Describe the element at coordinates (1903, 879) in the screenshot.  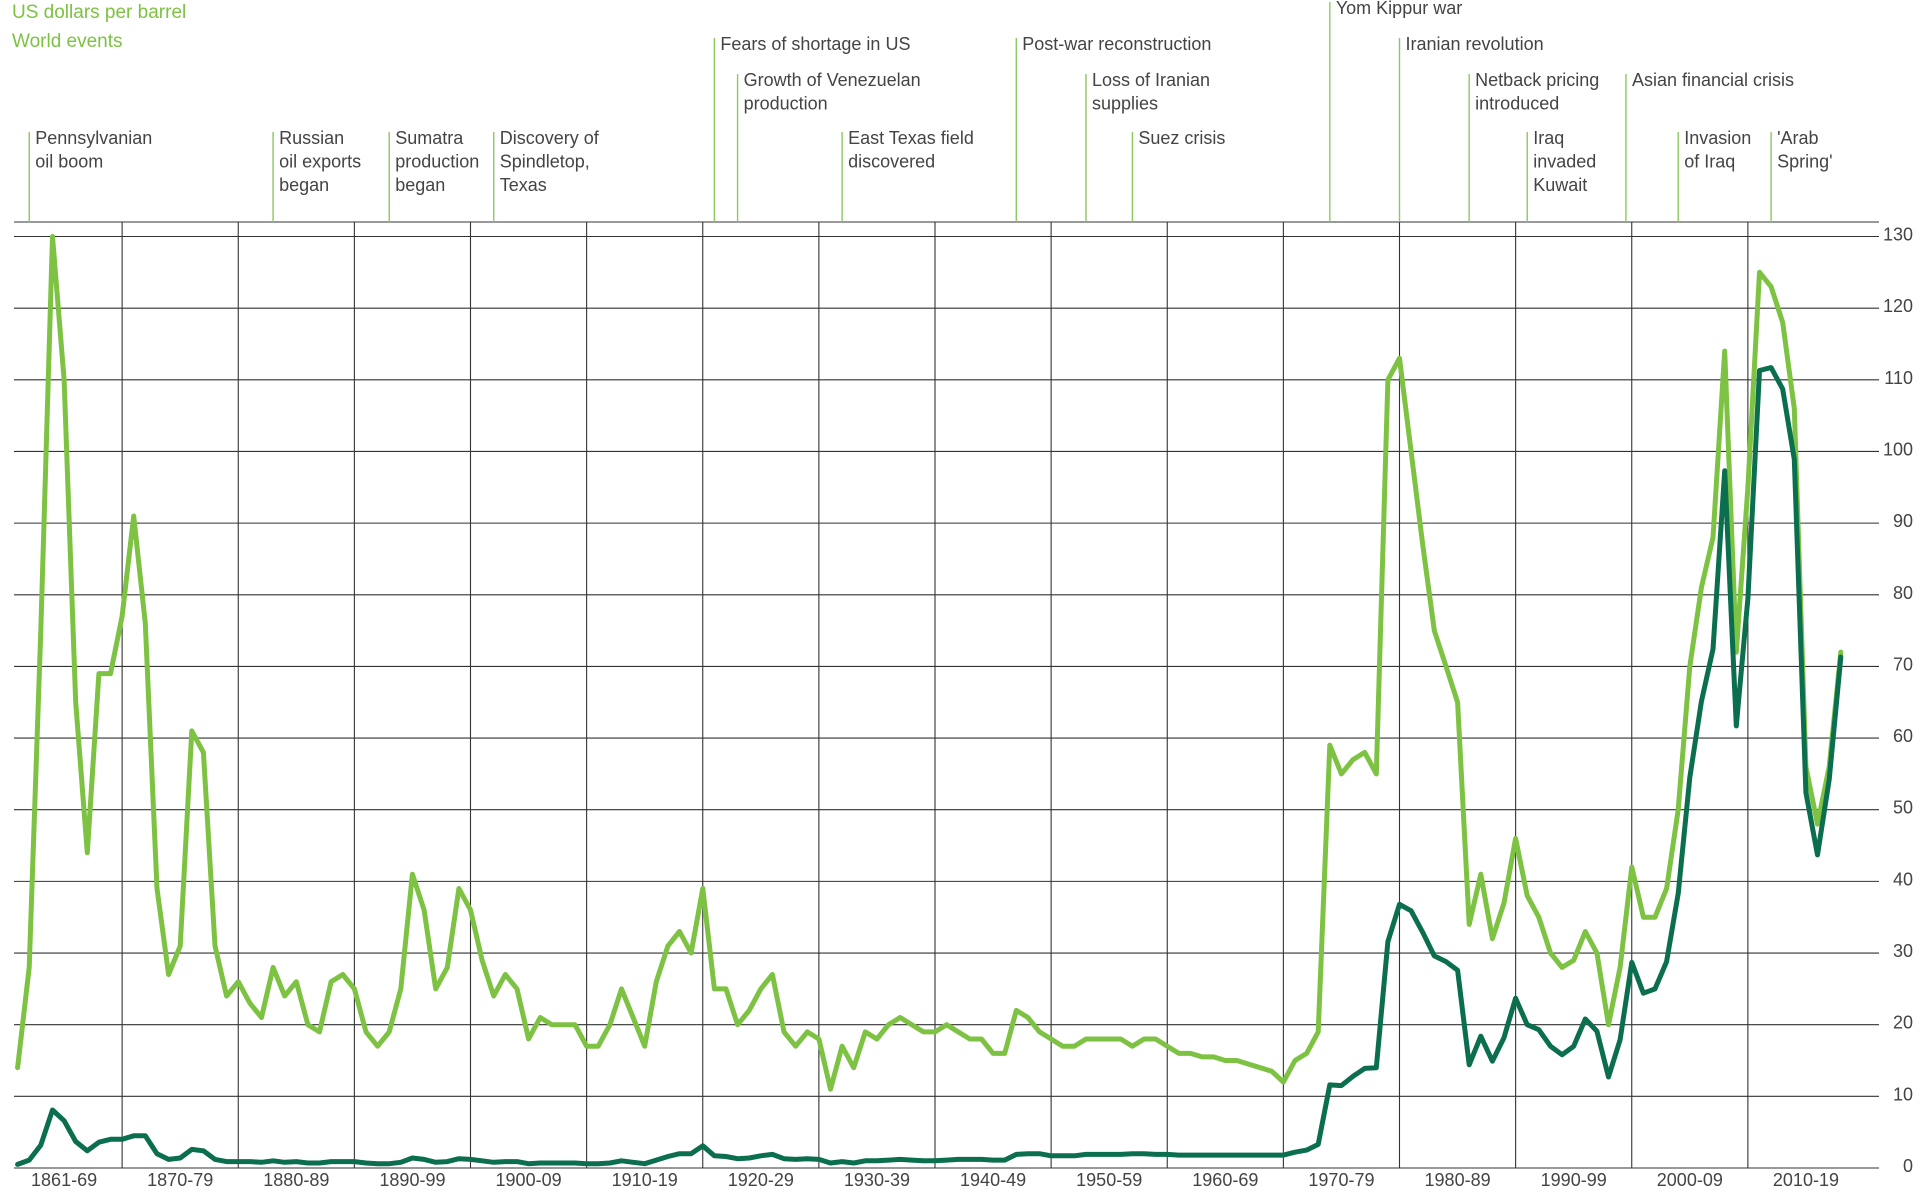
I see `y-tick-label: 40` at that location.